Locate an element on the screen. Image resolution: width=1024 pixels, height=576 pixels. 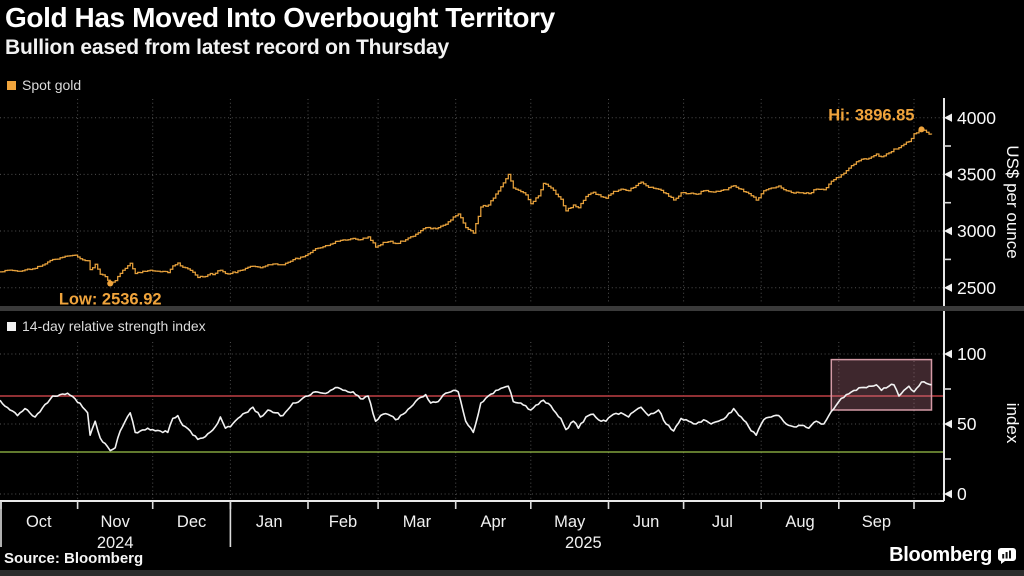
month-label: Jun is located at coordinates (646, 522).